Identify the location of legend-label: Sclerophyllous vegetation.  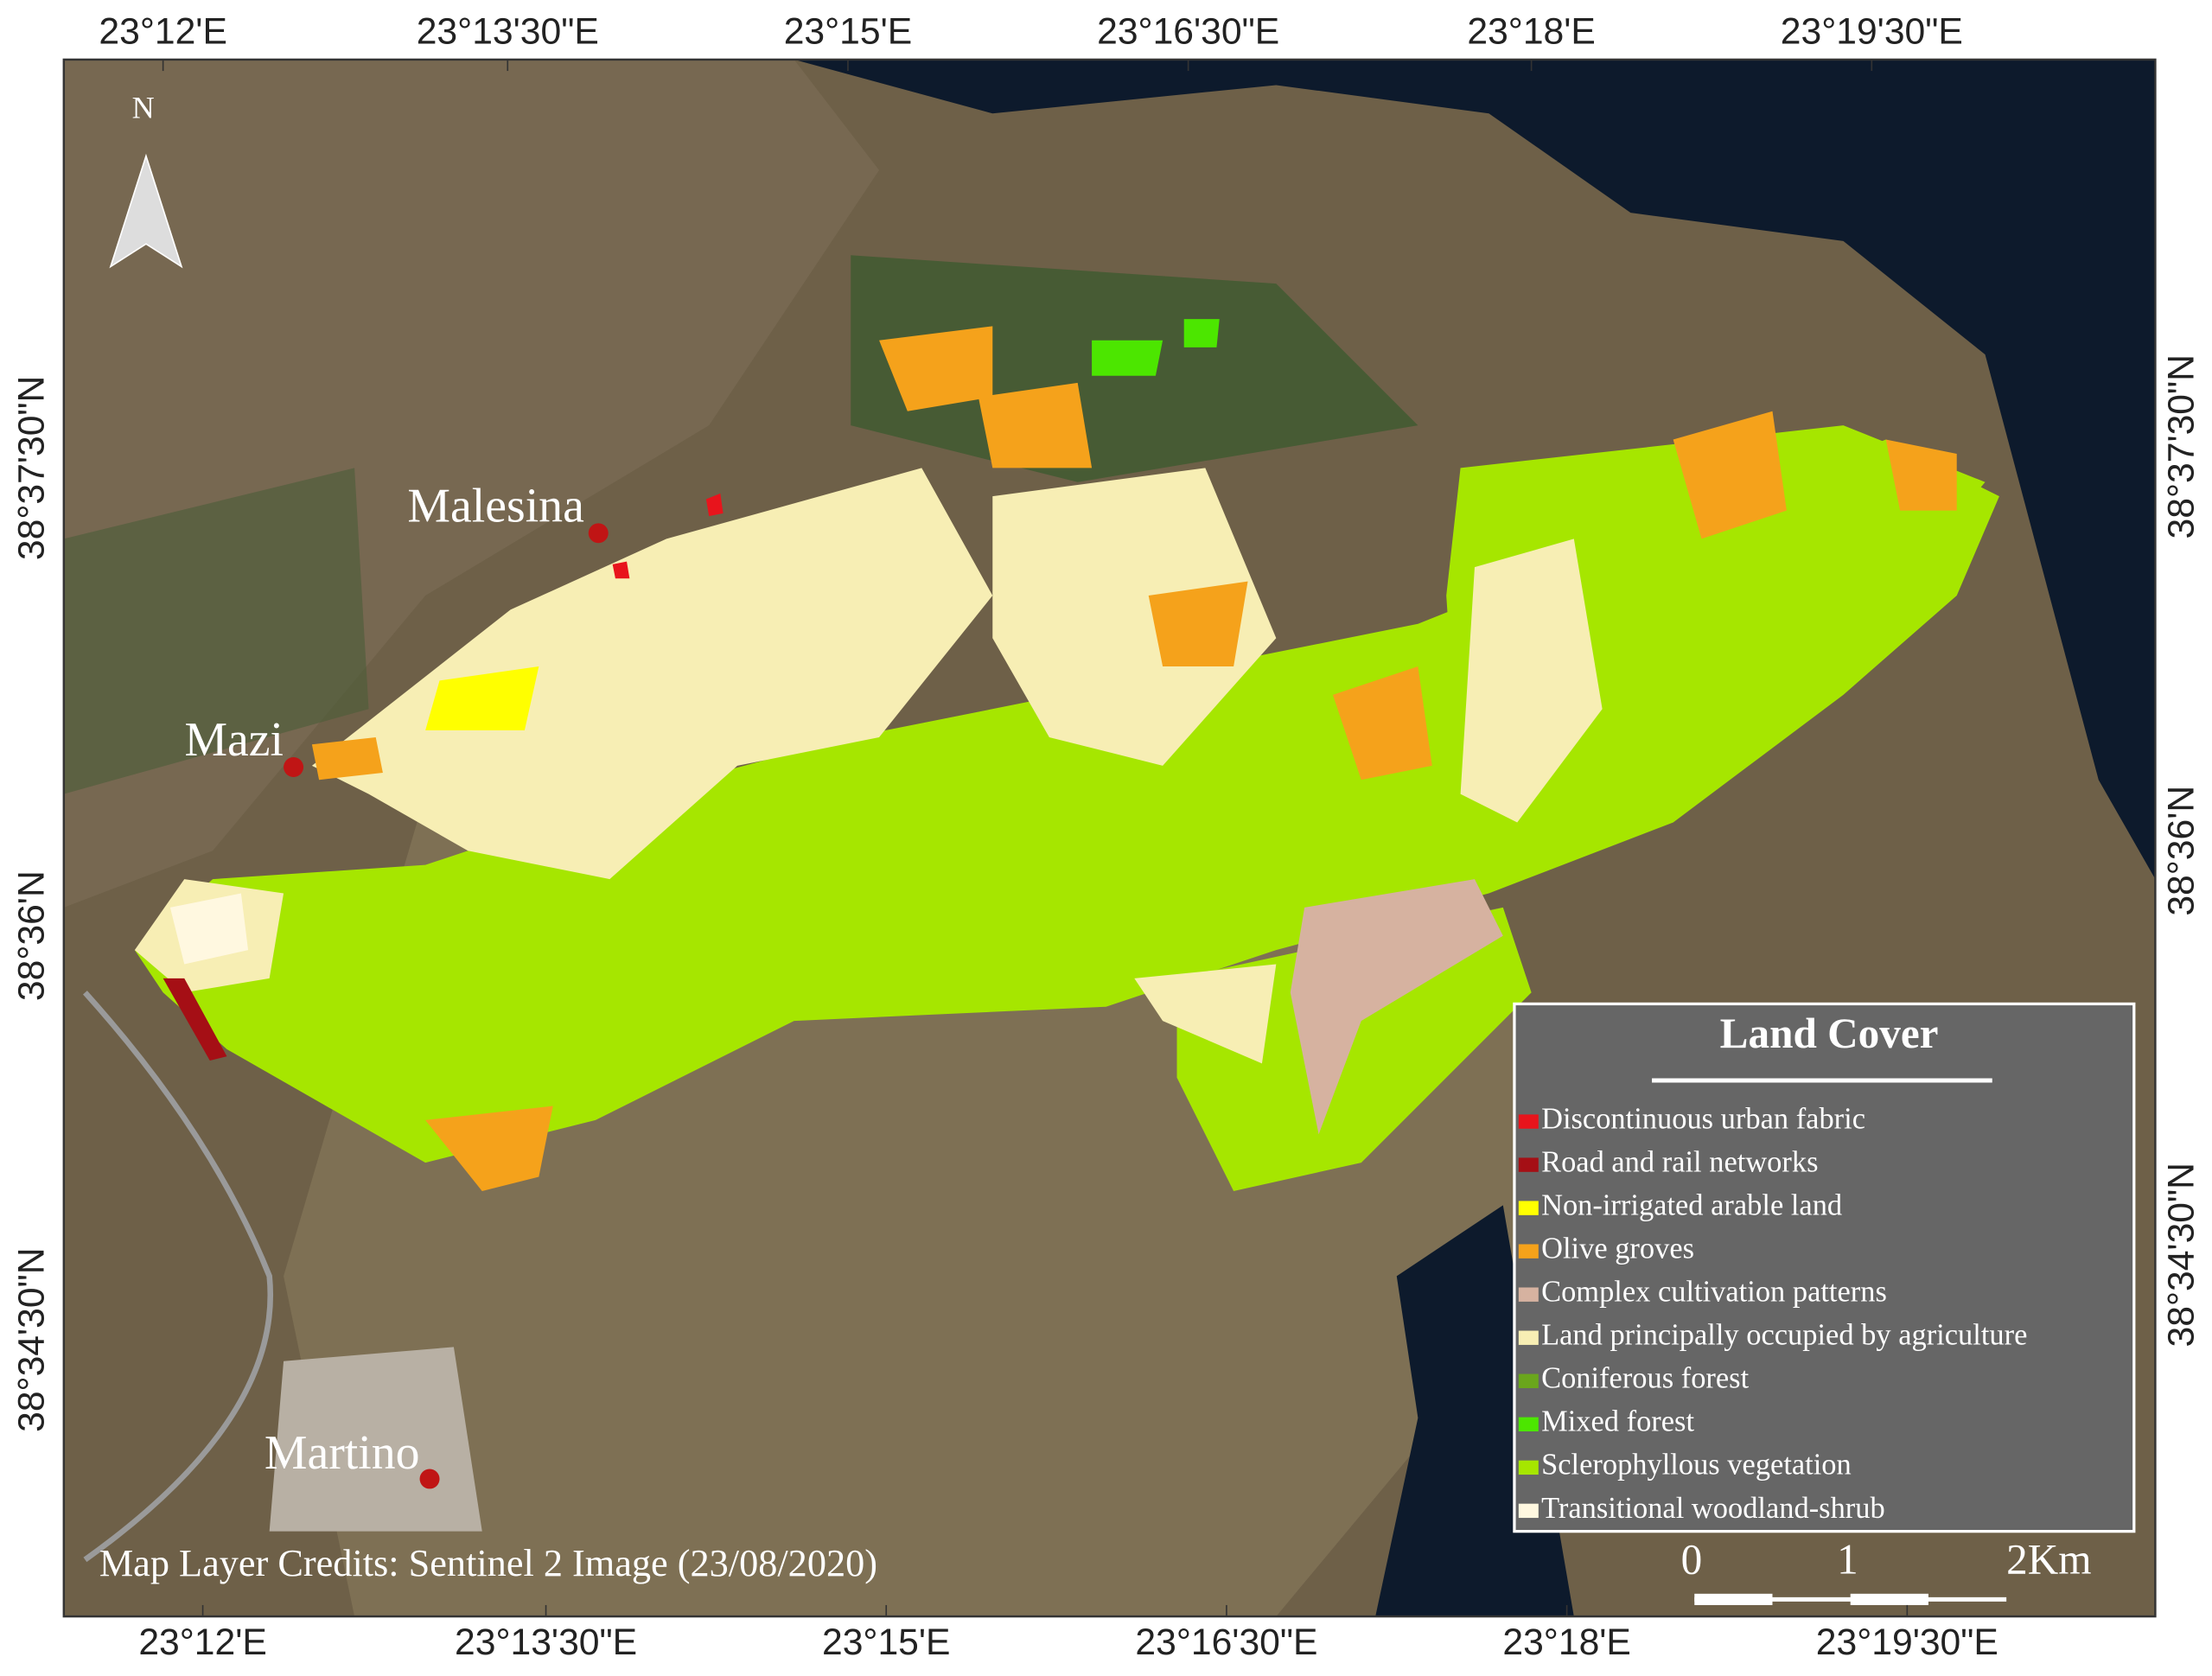
(1696, 1465).